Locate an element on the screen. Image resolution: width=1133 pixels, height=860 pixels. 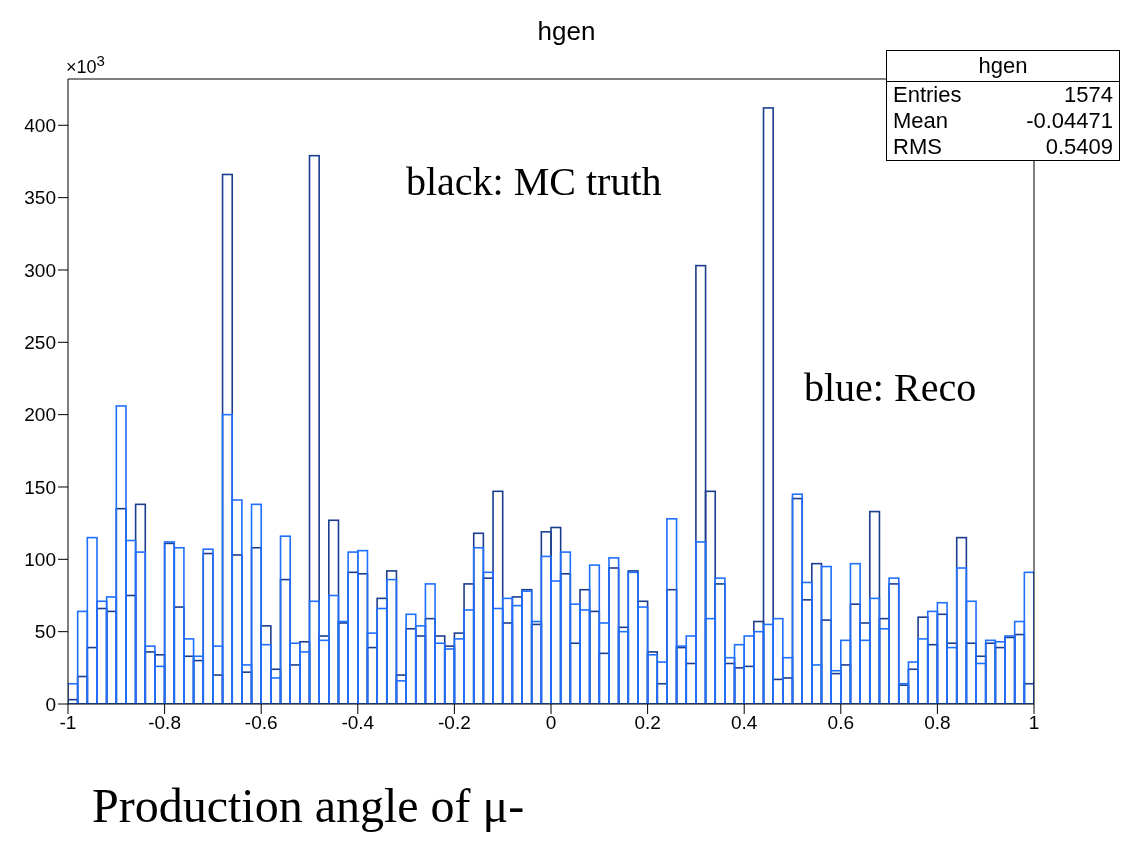
text: ×10$^{3}$ is located at coordinates (85, 65).